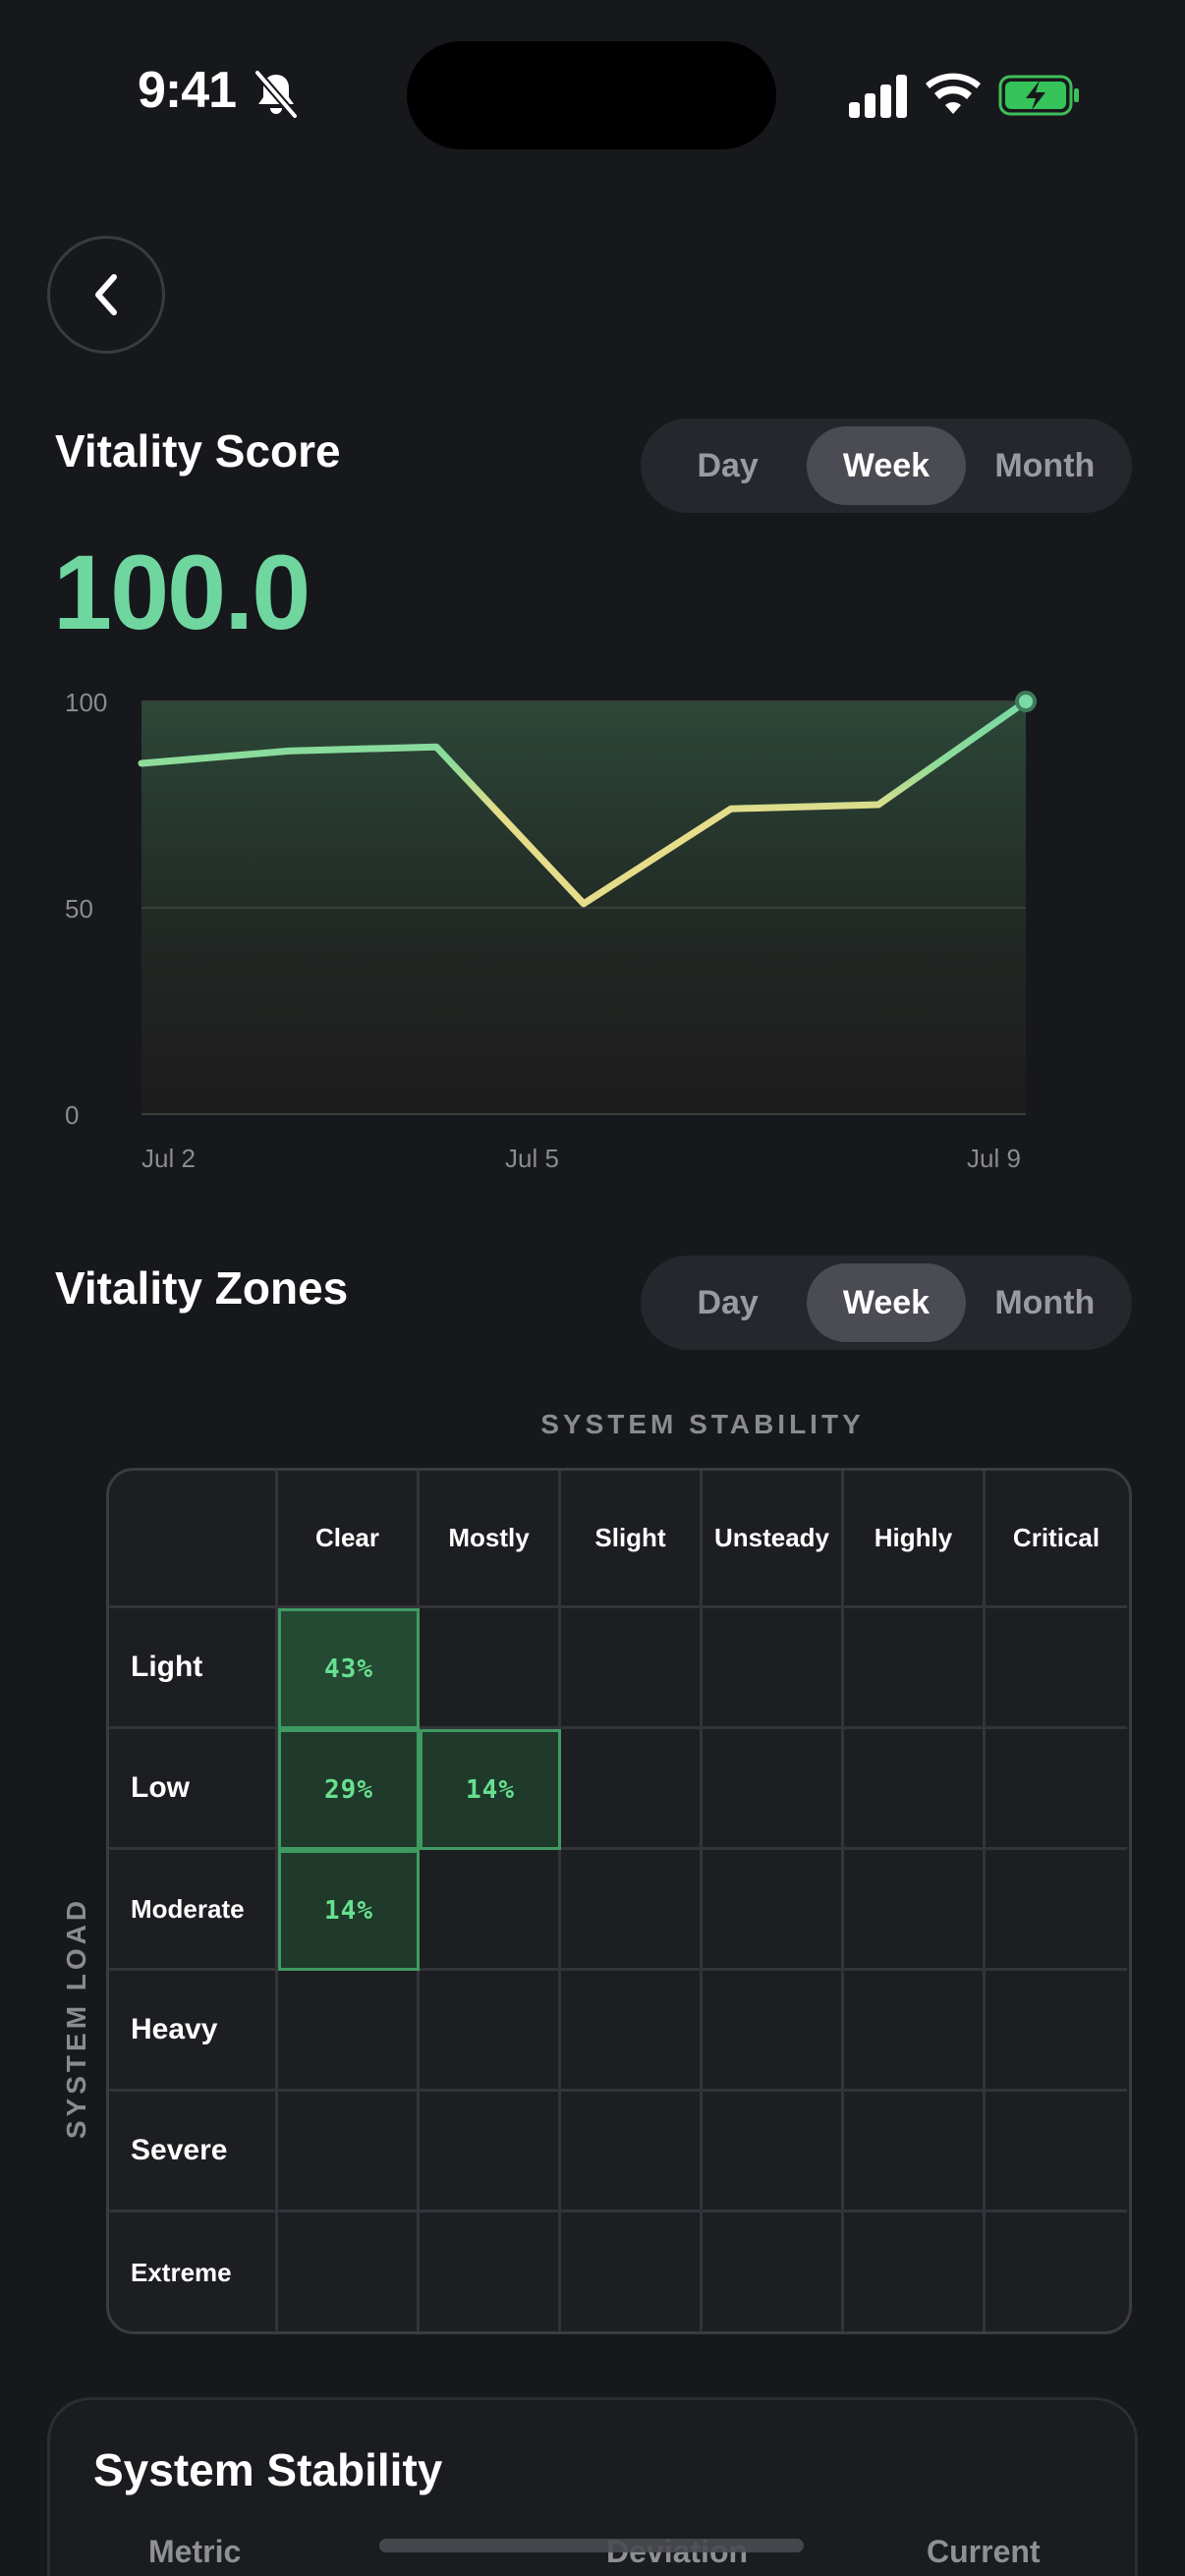  Describe the element at coordinates (994, 1158) in the screenshot. I see `chart-x-tick-label: Jul 9` at that location.